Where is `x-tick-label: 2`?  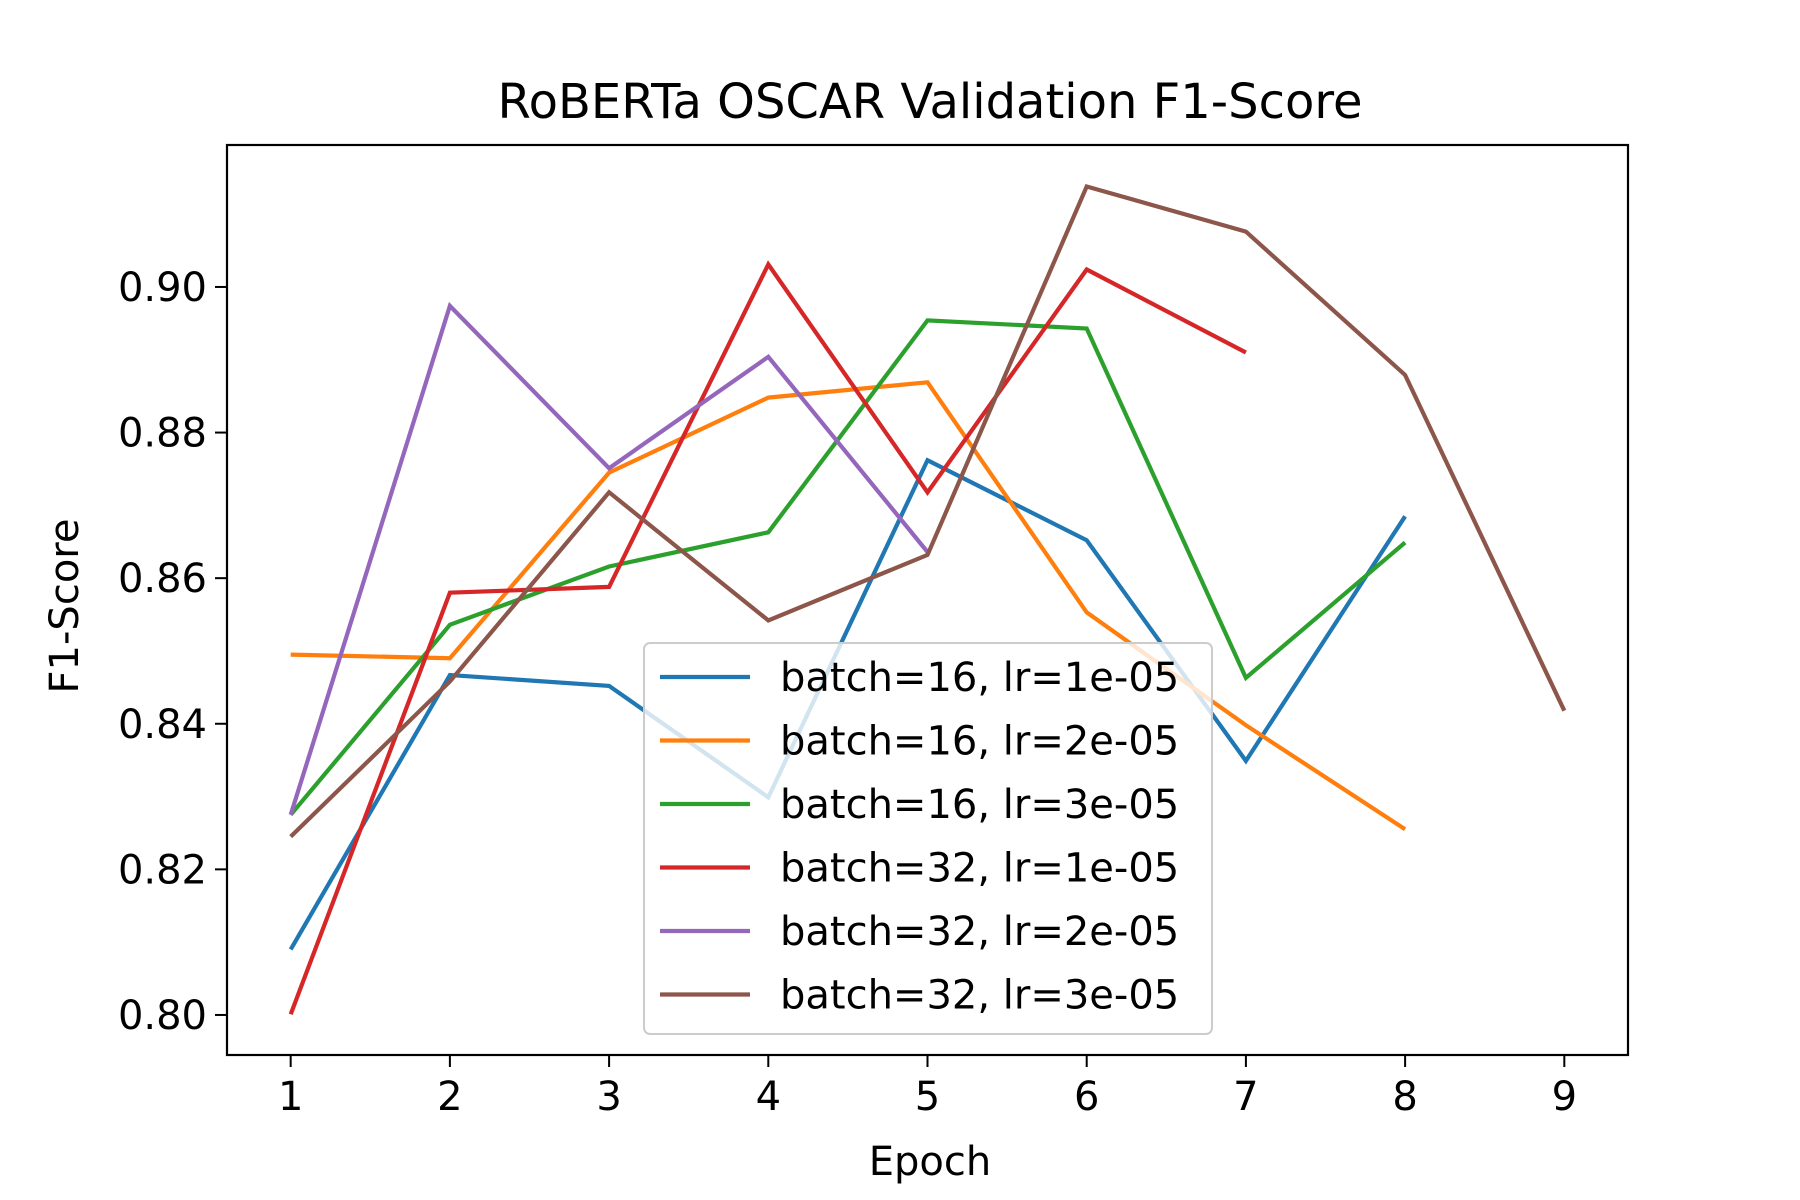
x-tick-label: 2 is located at coordinates (449, 1097).